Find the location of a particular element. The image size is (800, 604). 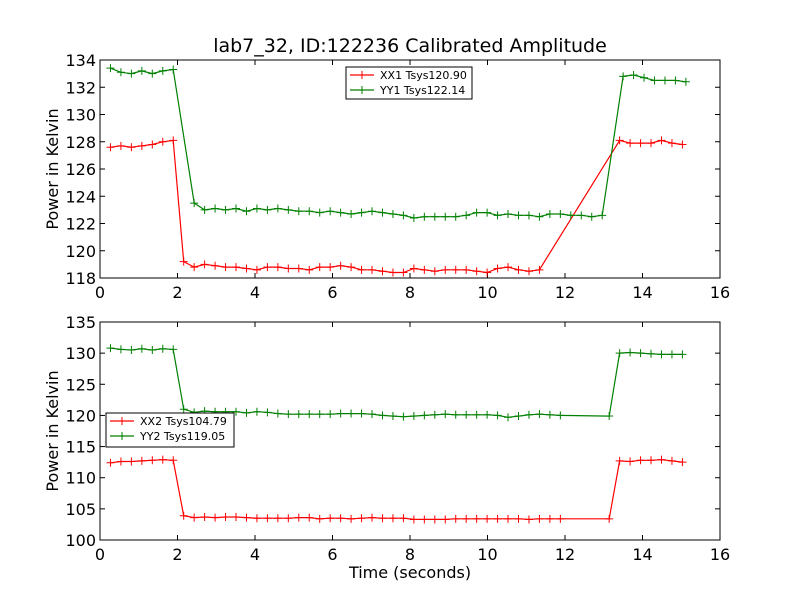

x-tick-label: 6 is located at coordinates (332, 554).